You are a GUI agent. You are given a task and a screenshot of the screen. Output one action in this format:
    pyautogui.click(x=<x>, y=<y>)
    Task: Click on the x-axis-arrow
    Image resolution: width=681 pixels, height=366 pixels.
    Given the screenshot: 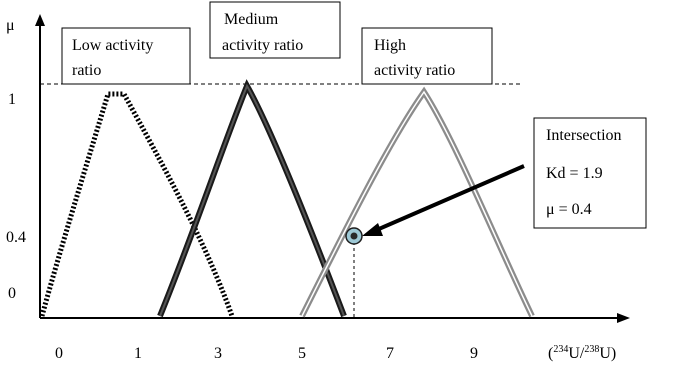 What is the action you would take?
    pyautogui.click(x=623, y=318)
    